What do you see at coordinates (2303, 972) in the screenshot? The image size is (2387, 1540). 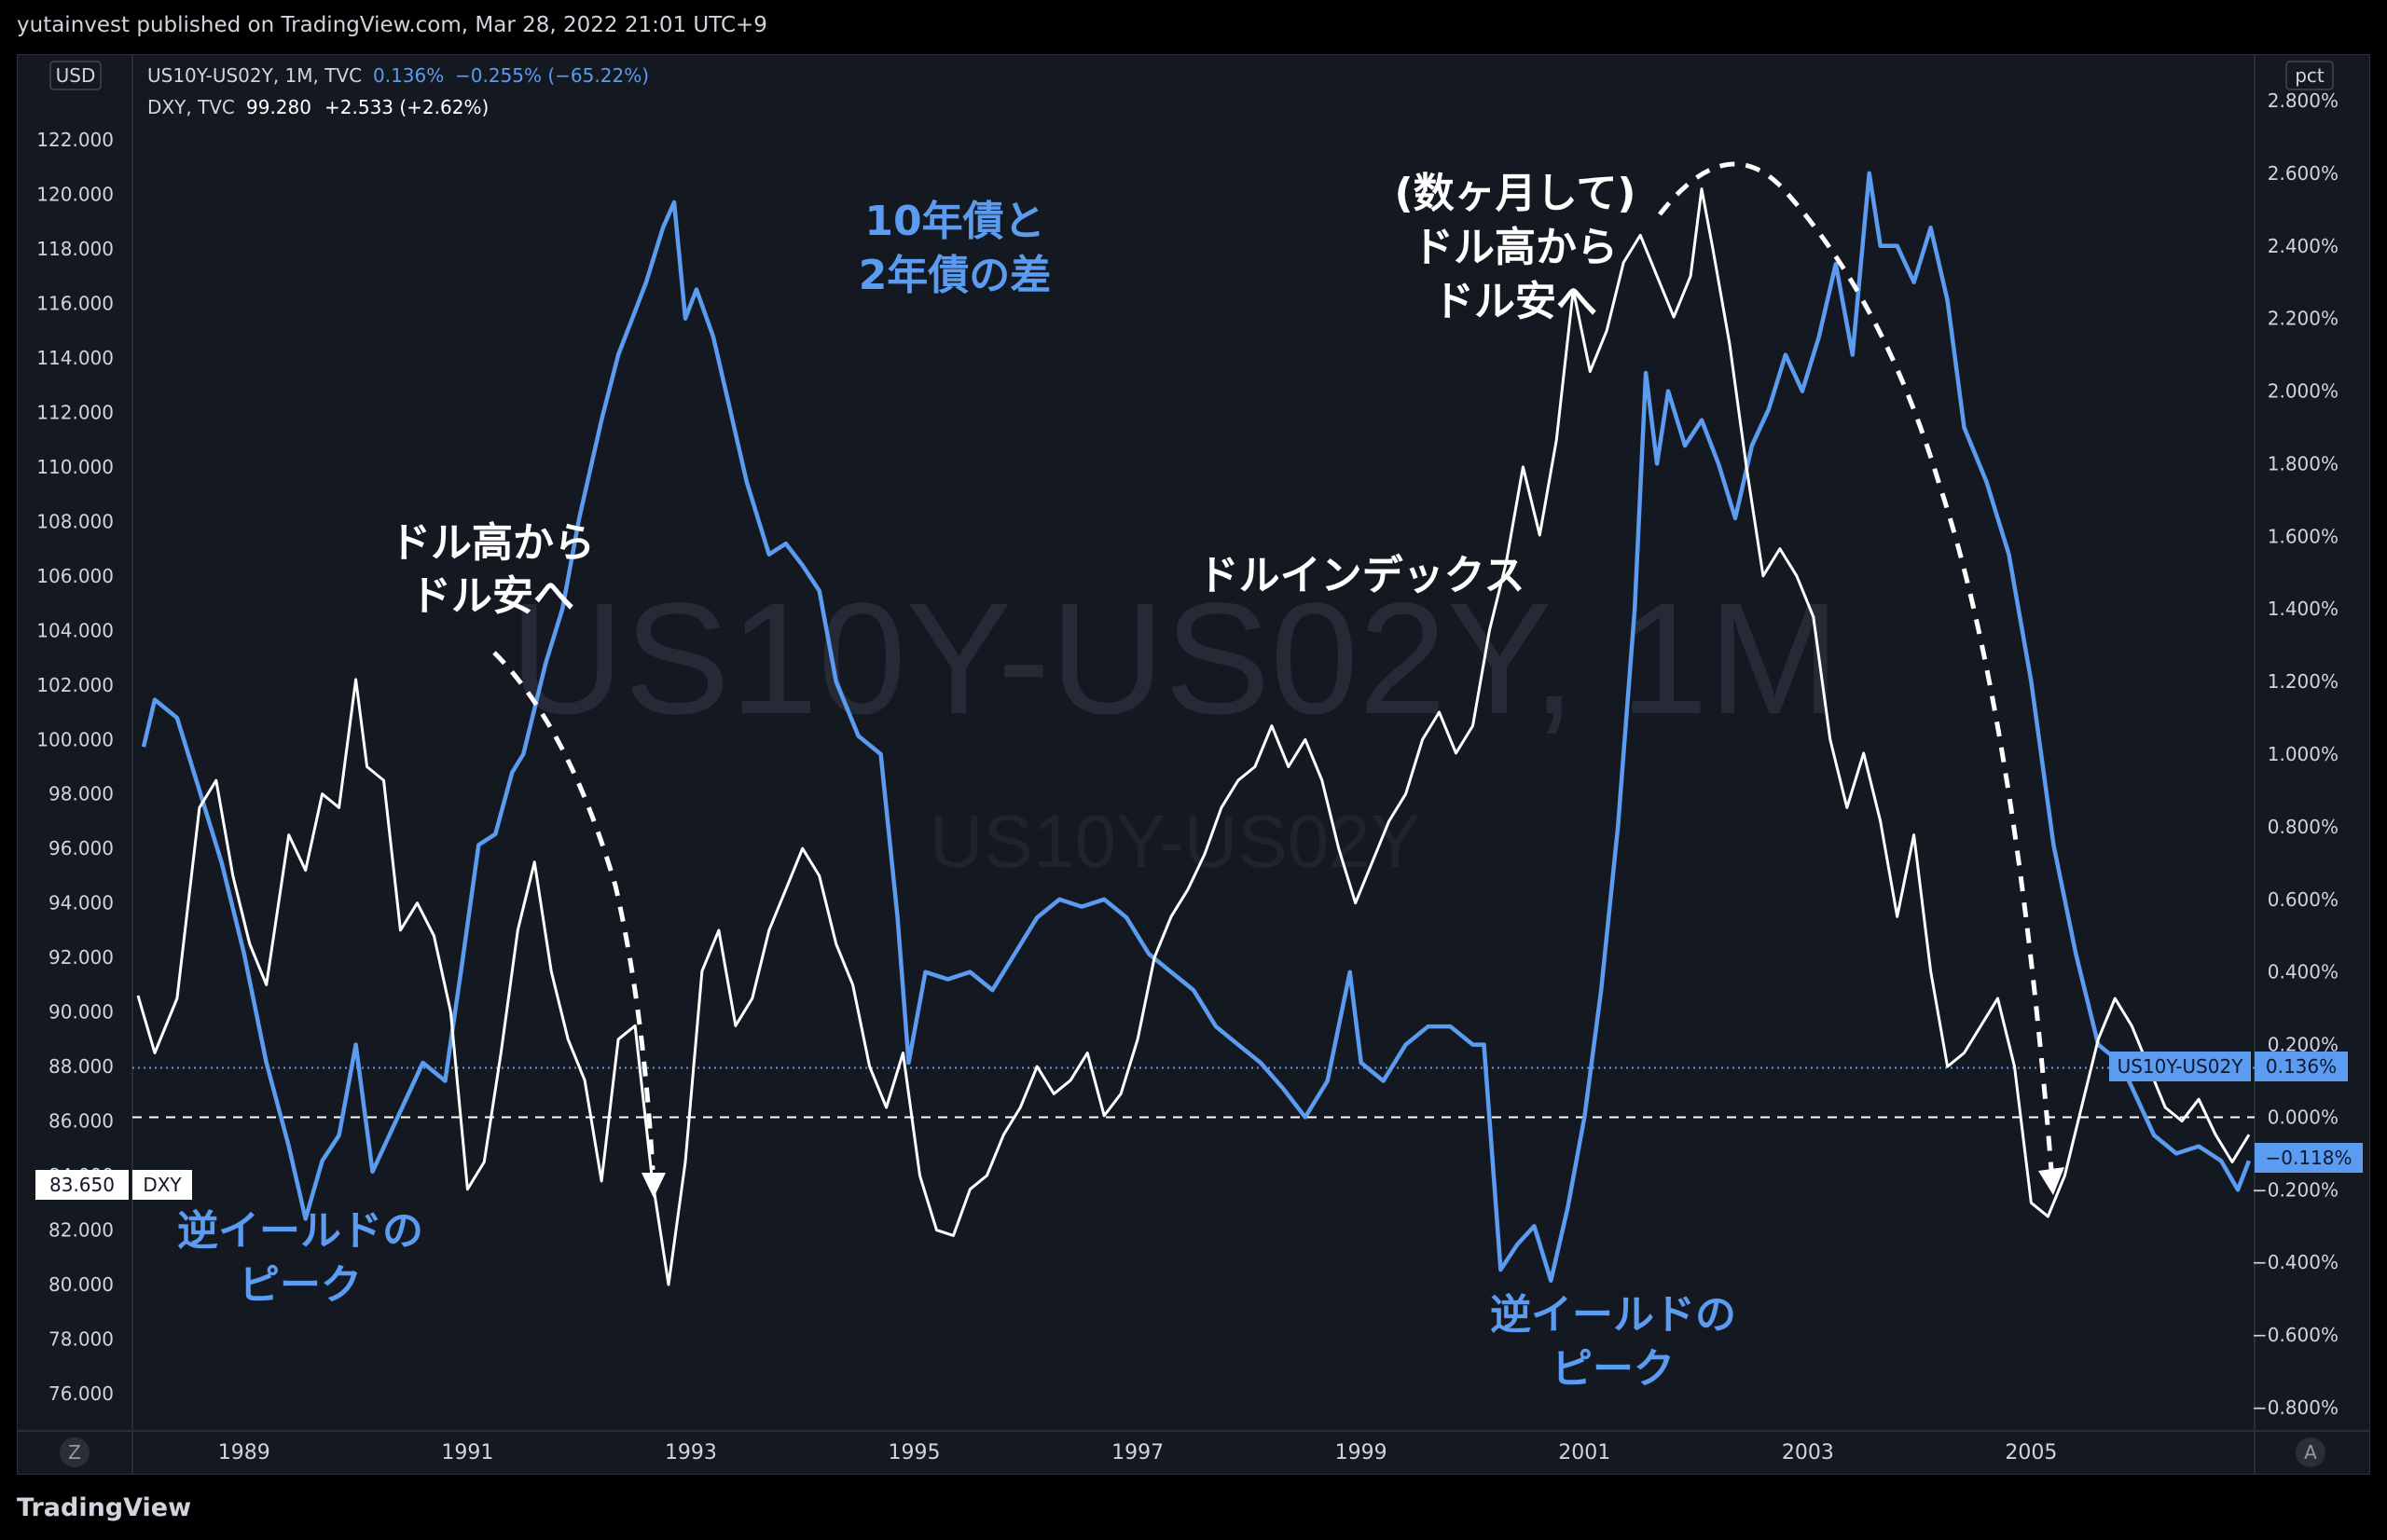 I see `right-tick-label: 0.400%` at bounding box center [2303, 972].